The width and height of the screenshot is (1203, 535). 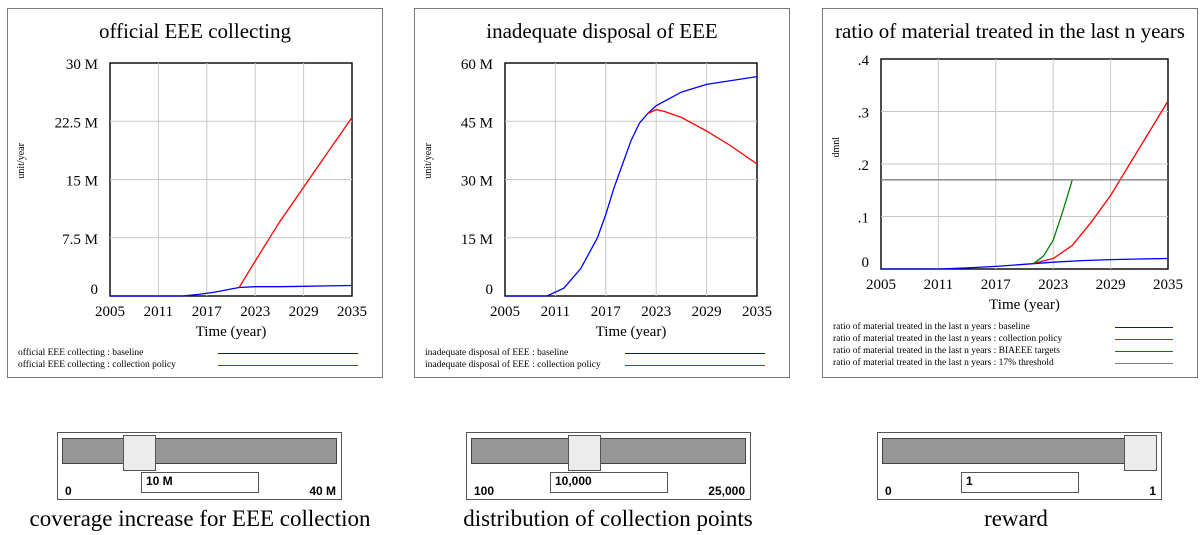 What do you see at coordinates (200, 518) in the screenshot?
I see `slider-label-coverage: coverage increase for EEE collection` at bounding box center [200, 518].